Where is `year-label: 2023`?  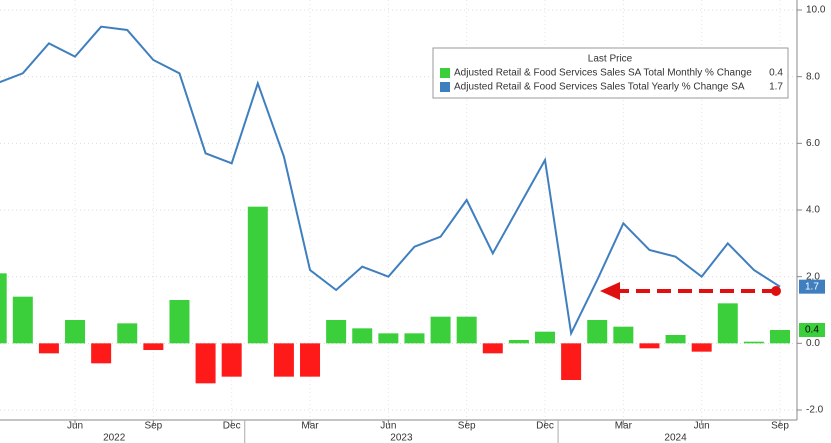 year-label: 2023 is located at coordinates (401, 438).